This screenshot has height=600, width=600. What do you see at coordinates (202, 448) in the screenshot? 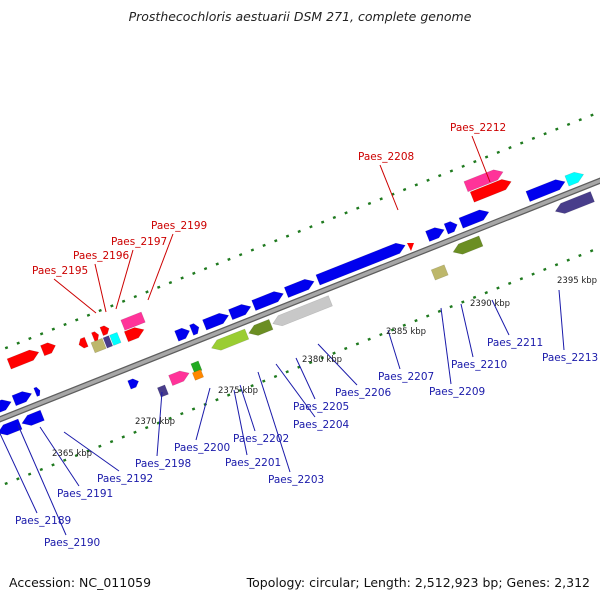
I see `gene-label: Paes_2200` at bounding box center [202, 448].